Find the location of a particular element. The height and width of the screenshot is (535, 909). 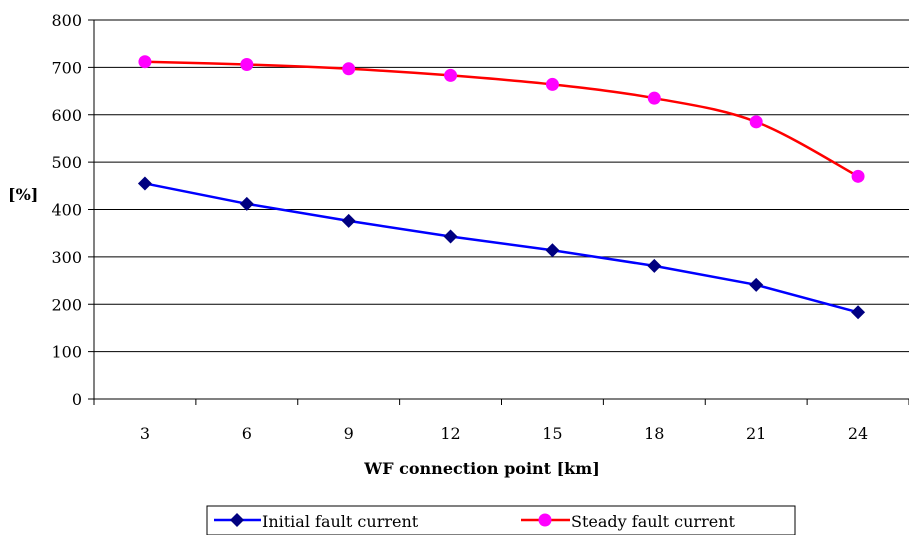

legend-label-initial: Initial fault current is located at coordinates (340, 521).